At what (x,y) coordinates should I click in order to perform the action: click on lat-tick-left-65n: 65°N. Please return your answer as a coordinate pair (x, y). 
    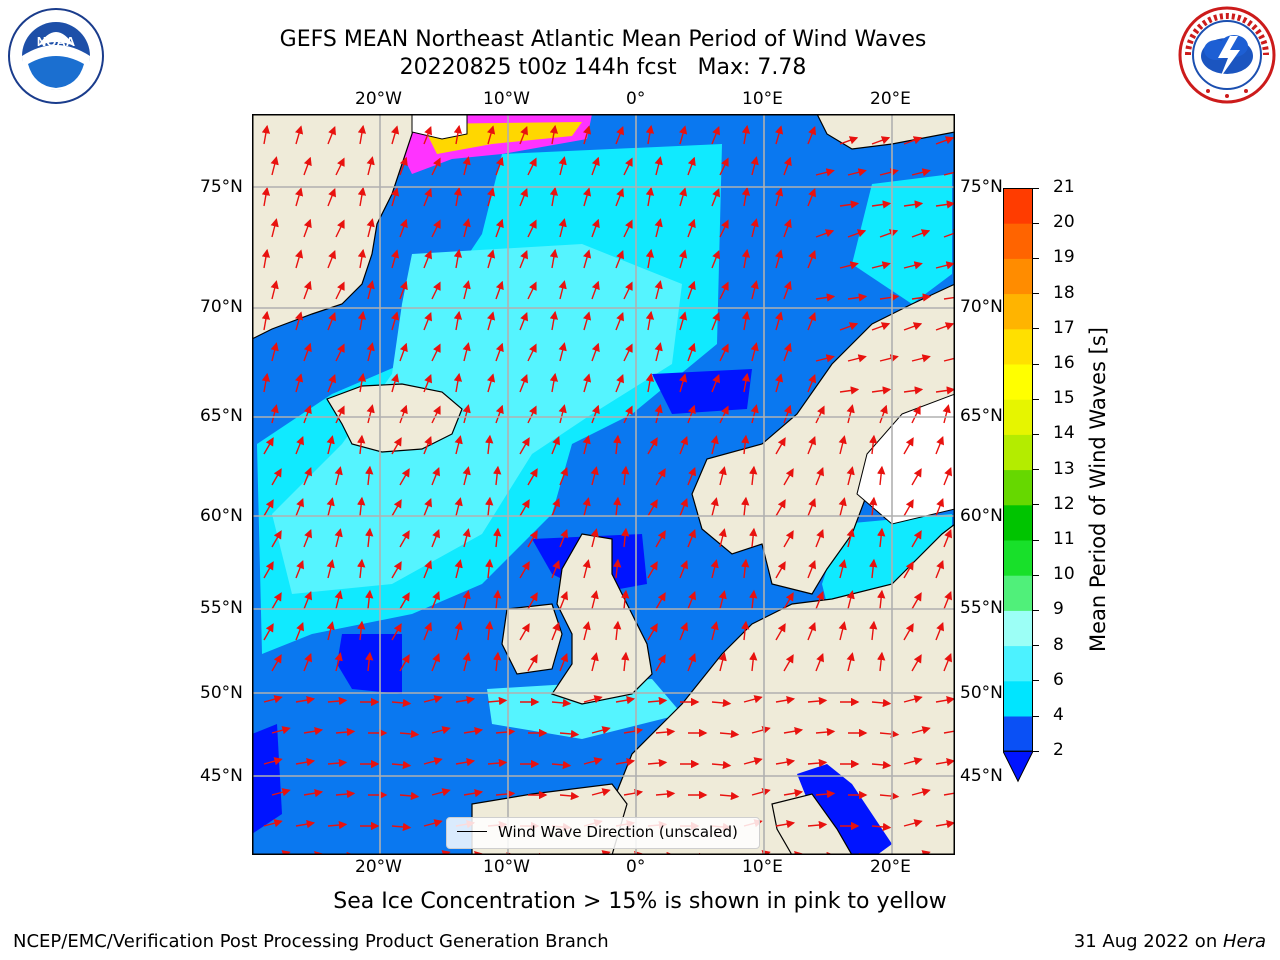
    Looking at the image, I should click on (221, 416).